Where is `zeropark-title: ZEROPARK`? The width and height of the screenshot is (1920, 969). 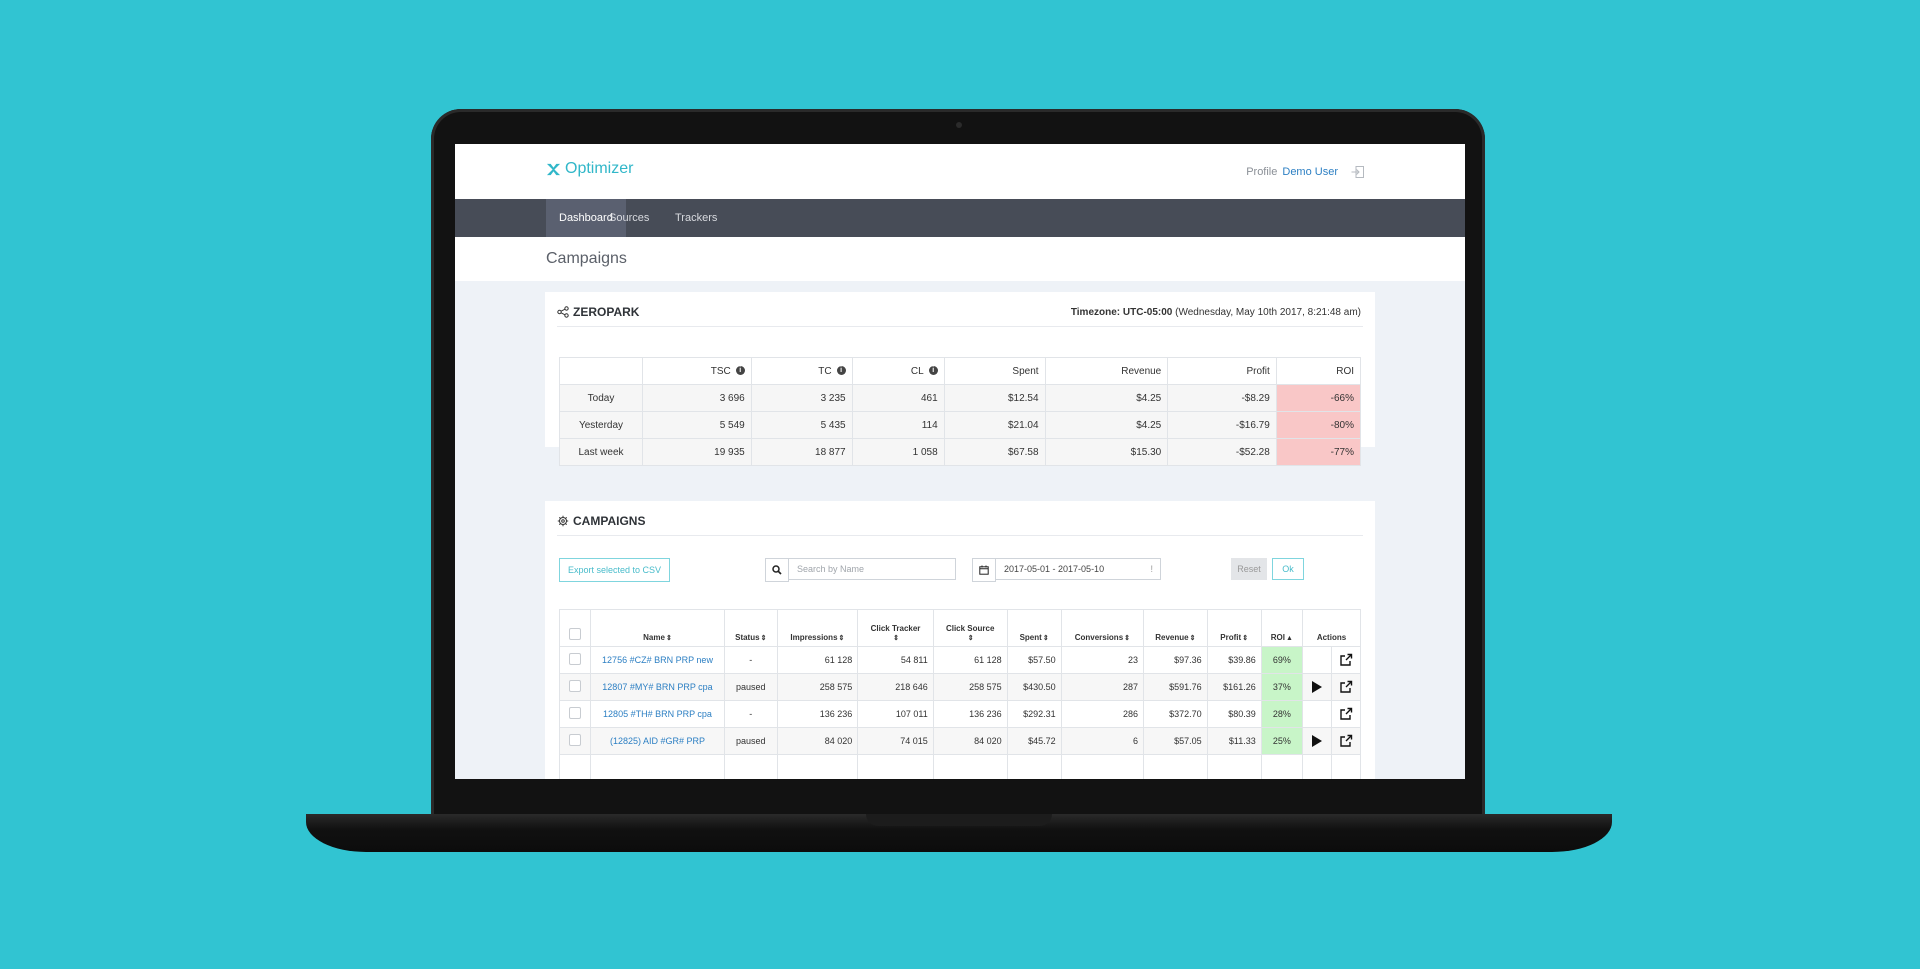
zeropark-title: ZEROPARK is located at coordinates (598, 312).